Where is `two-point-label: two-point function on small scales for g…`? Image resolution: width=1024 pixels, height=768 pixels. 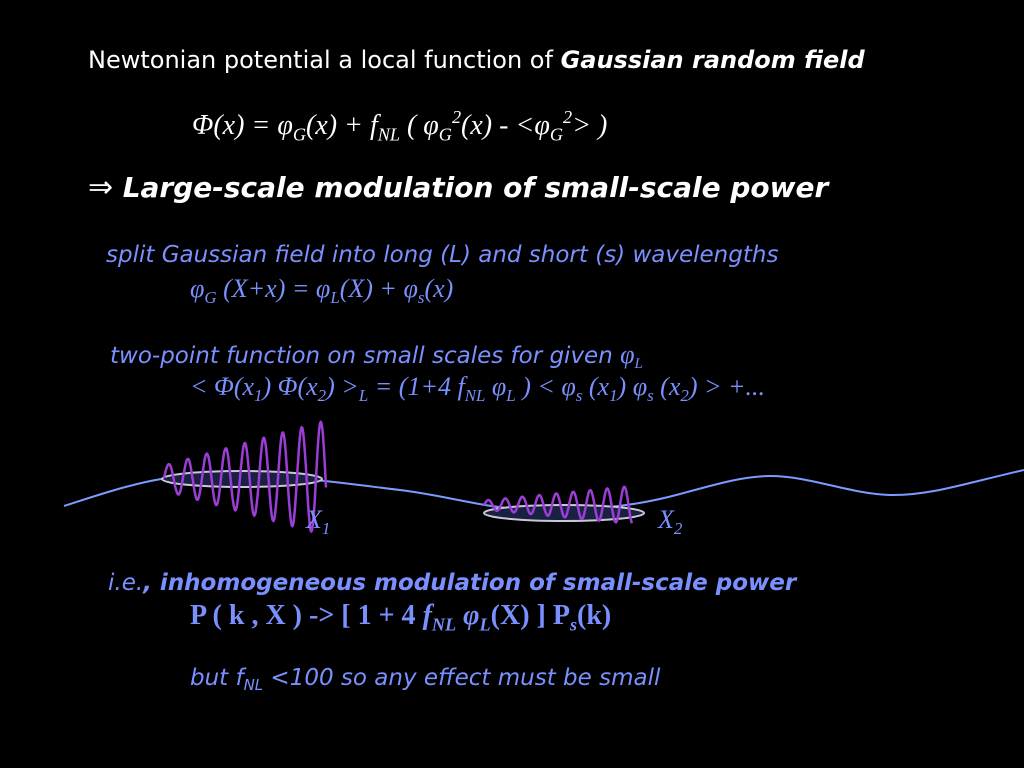 two-point-label: two-point function on small scales for g… is located at coordinates (365, 356).